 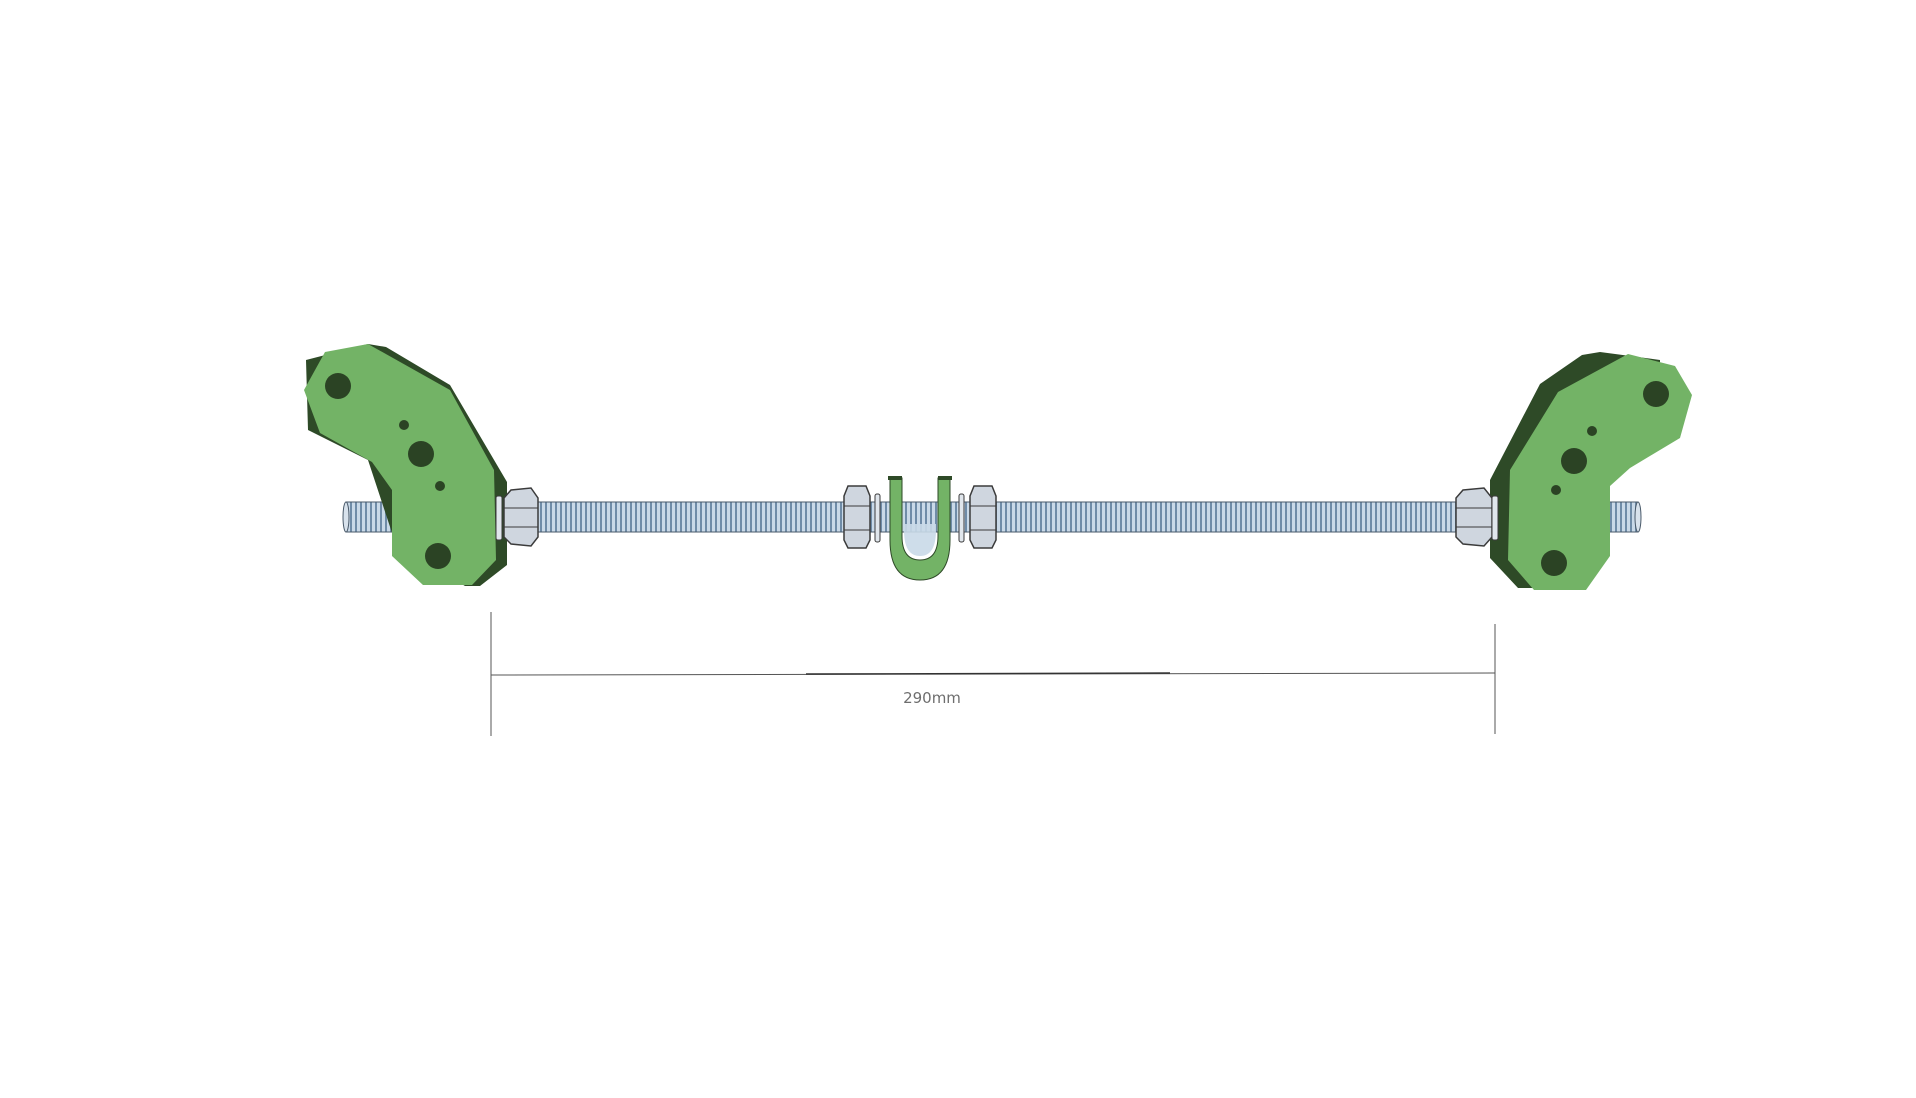 What do you see at coordinates (932, 698) in the screenshot?
I see `dimension-label: 290mm` at bounding box center [932, 698].